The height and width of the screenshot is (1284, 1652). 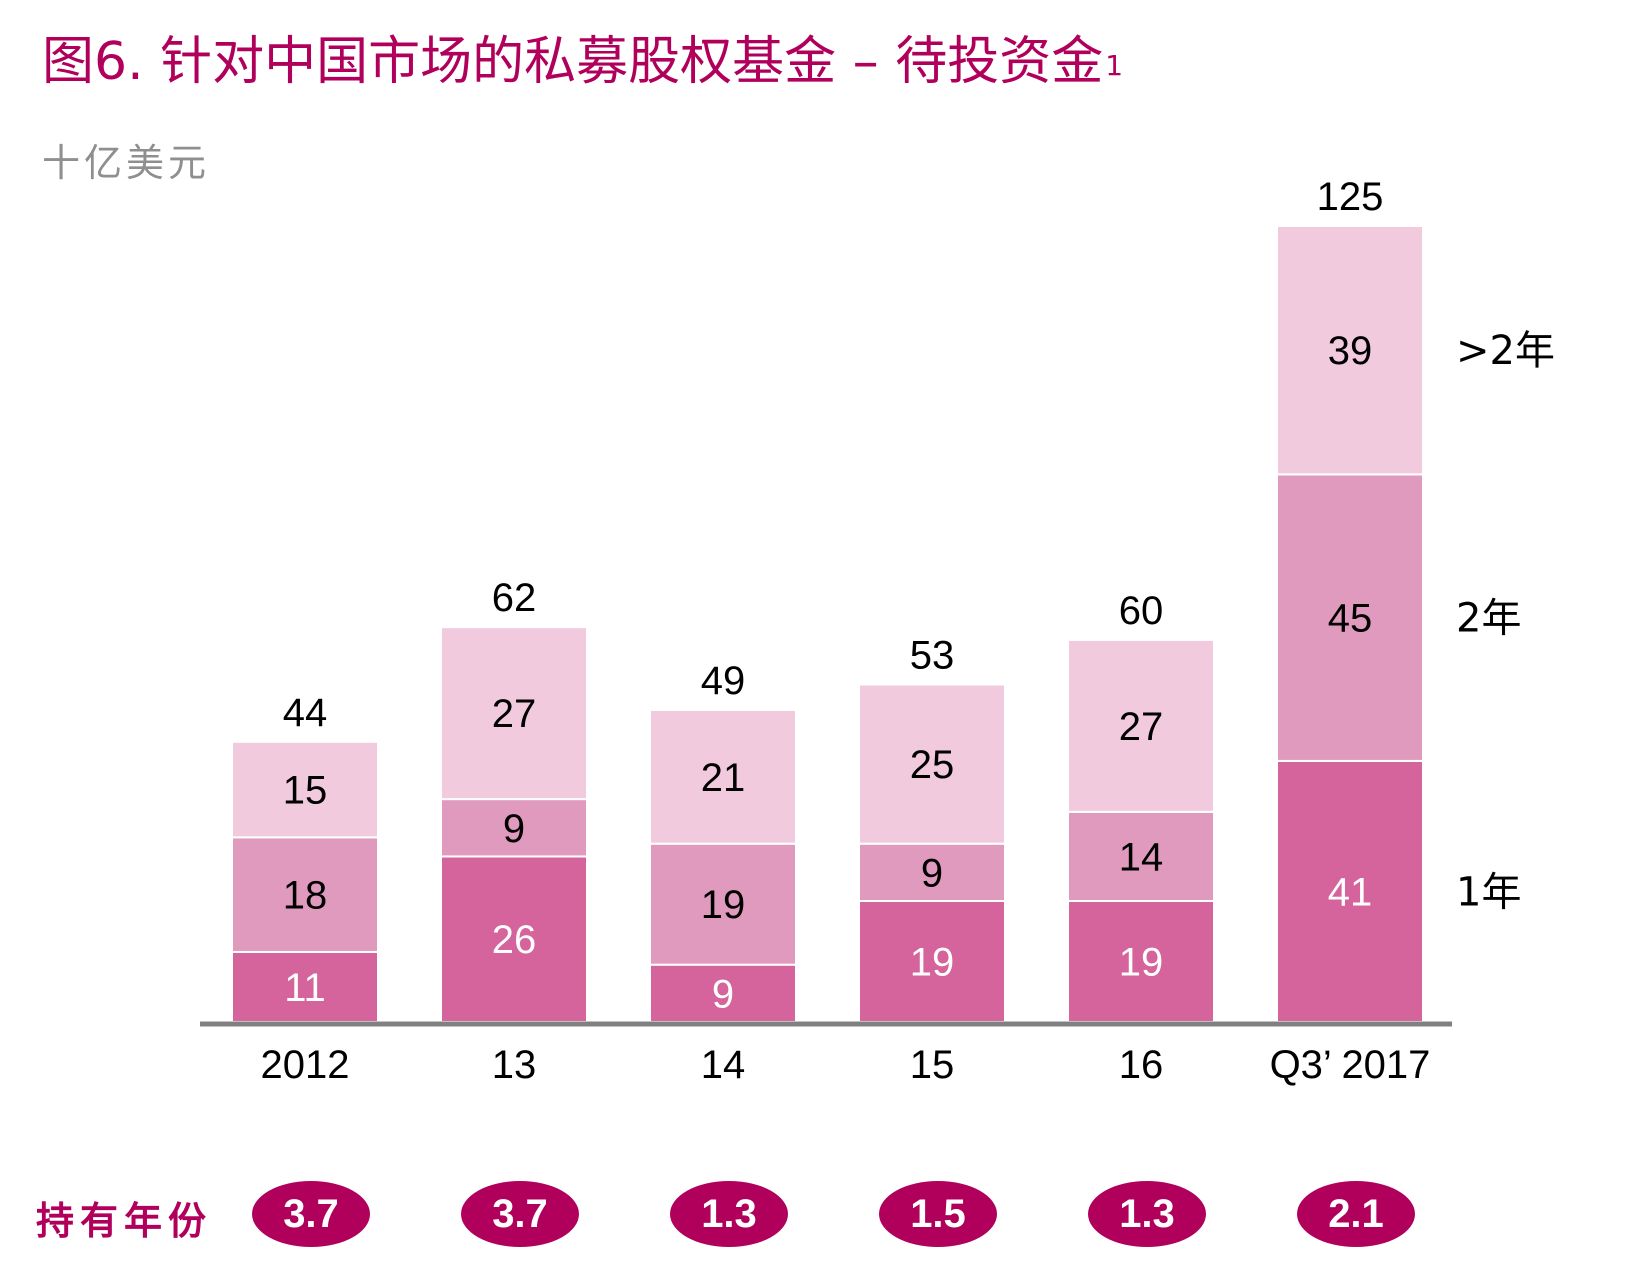 I want to click on bar-total-label: 44, so click(x=305, y=713).